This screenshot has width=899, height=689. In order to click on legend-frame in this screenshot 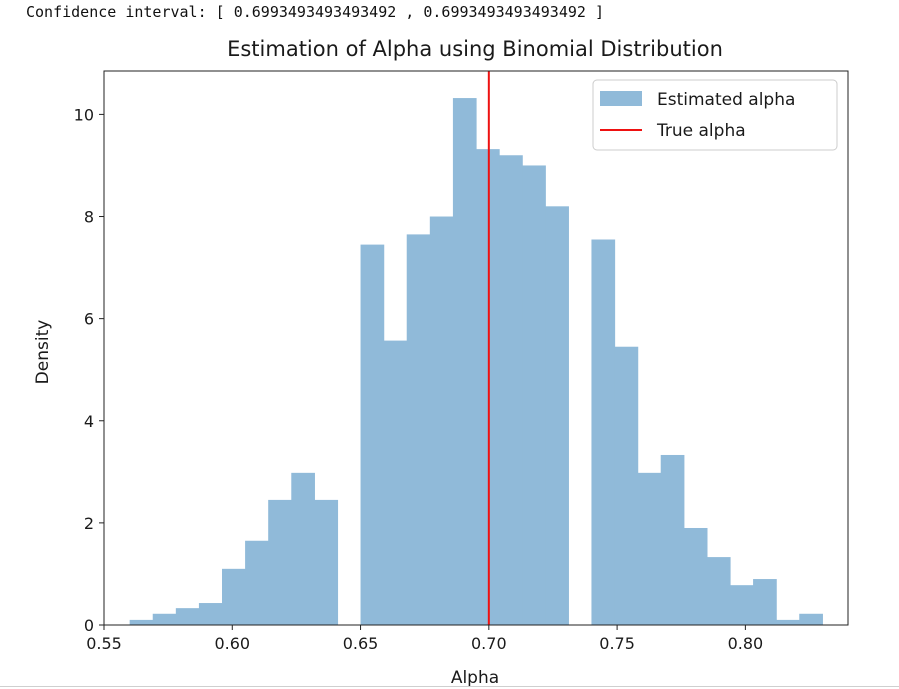, I will do `click(715, 115)`.